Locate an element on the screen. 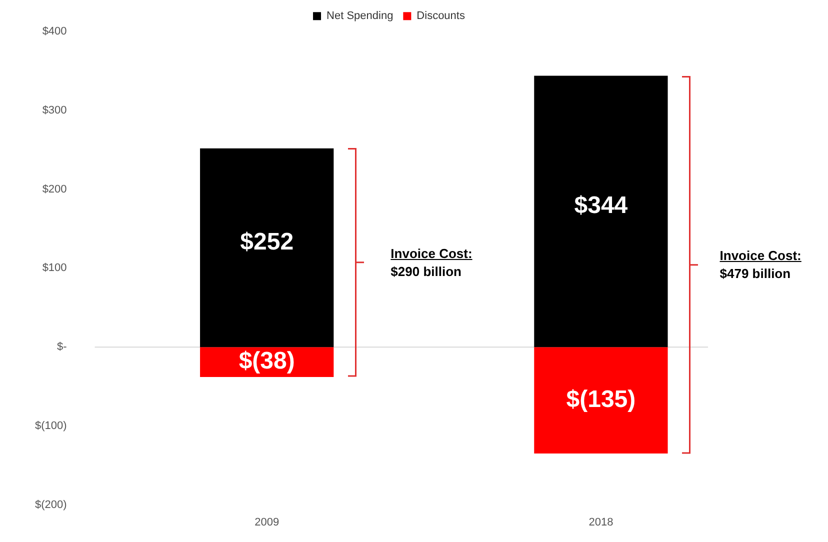 This screenshot has height=542, width=828. x-tick-label: 2009 is located at coordinates (267, 522).